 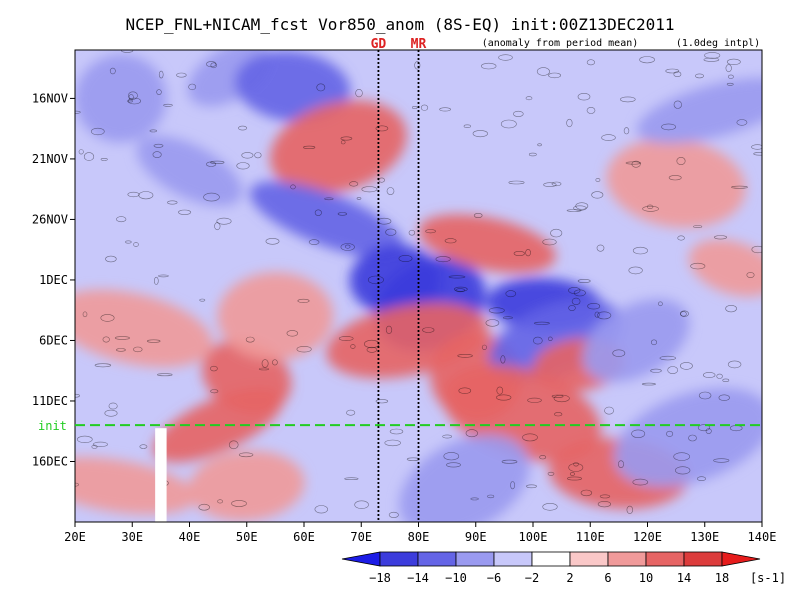 I want to click on colorbar-label: −6, so click(x=494, y=578).